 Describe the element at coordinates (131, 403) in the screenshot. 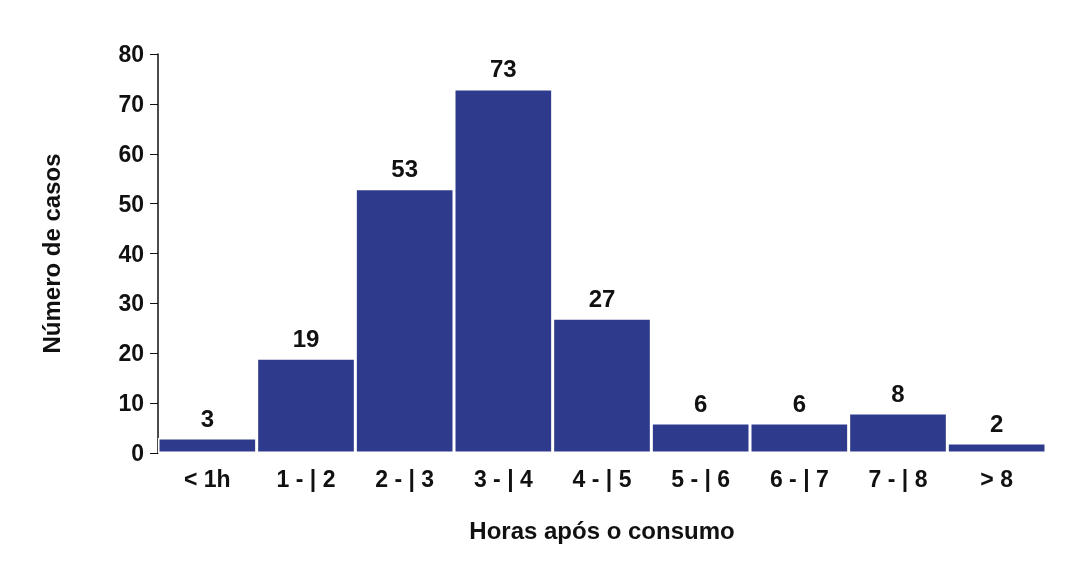

I see `y-tick-label: 10` at that location.